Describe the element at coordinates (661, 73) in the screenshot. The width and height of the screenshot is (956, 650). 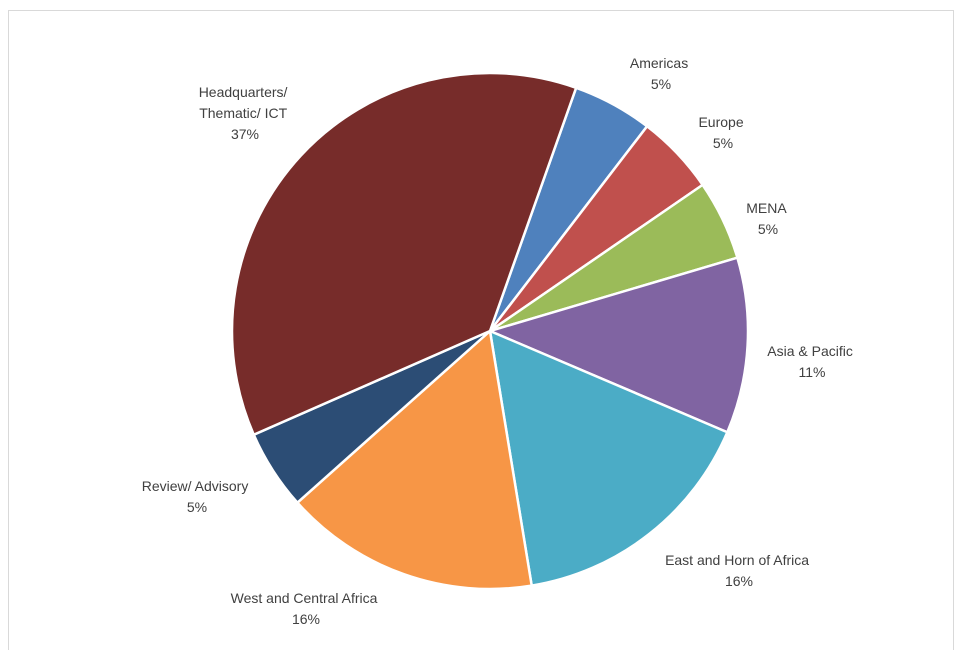
I see `label-americas: Americas 5%` at that location.